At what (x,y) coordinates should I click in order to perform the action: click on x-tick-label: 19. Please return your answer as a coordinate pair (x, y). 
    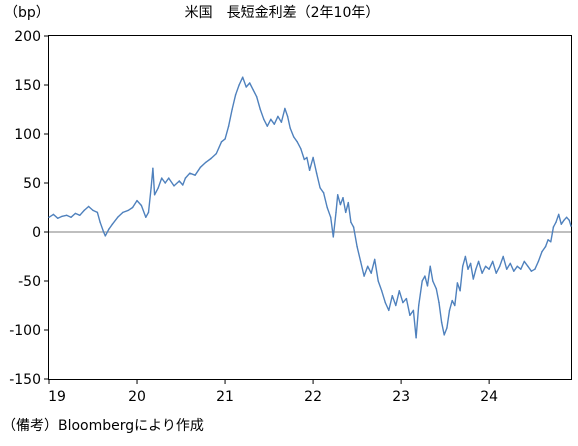
    Looking at the image, I should click on (57, 397).